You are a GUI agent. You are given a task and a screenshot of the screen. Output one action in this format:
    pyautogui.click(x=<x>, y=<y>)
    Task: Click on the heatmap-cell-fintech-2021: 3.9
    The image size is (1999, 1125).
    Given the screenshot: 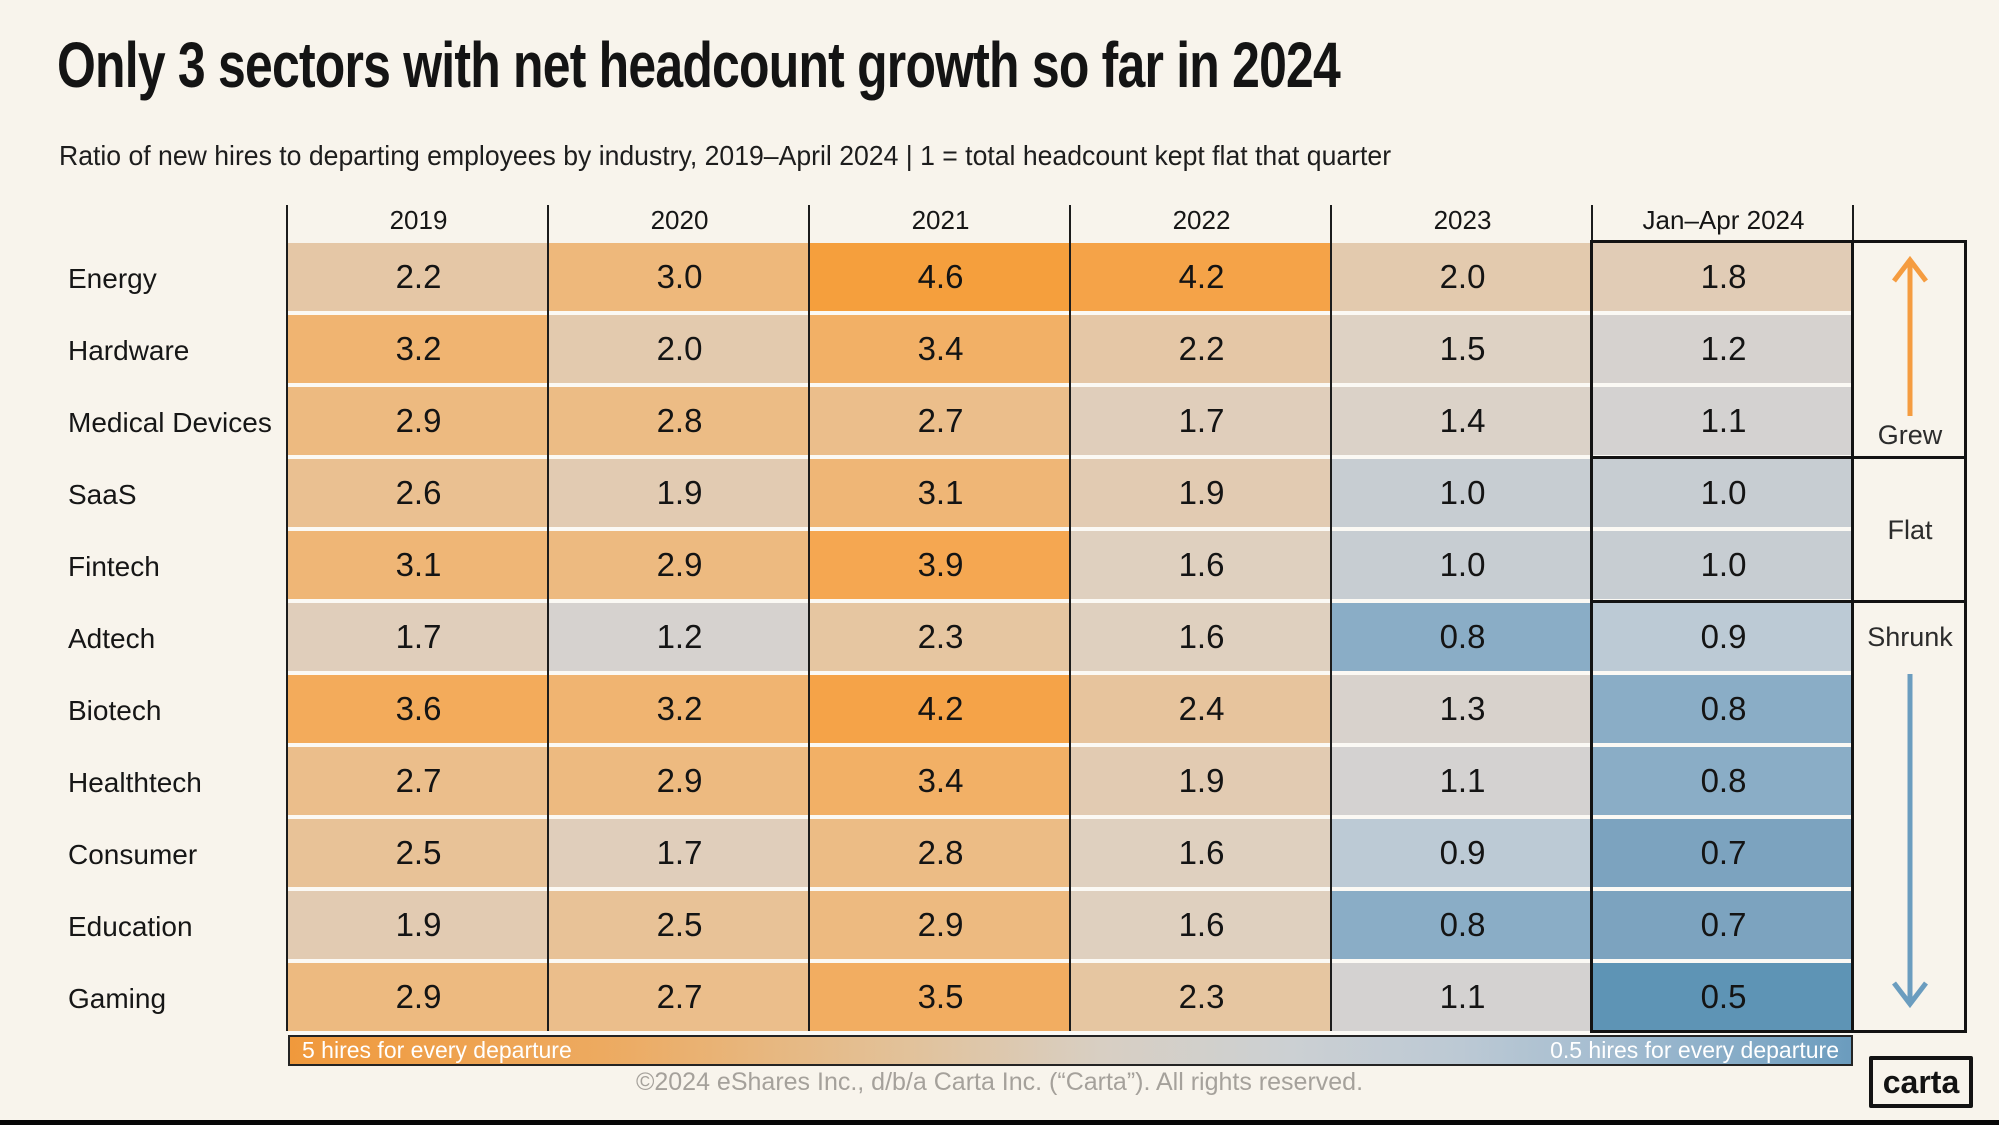 What is the action you would take?
    pyautogui.click(x=940, y=567)
    